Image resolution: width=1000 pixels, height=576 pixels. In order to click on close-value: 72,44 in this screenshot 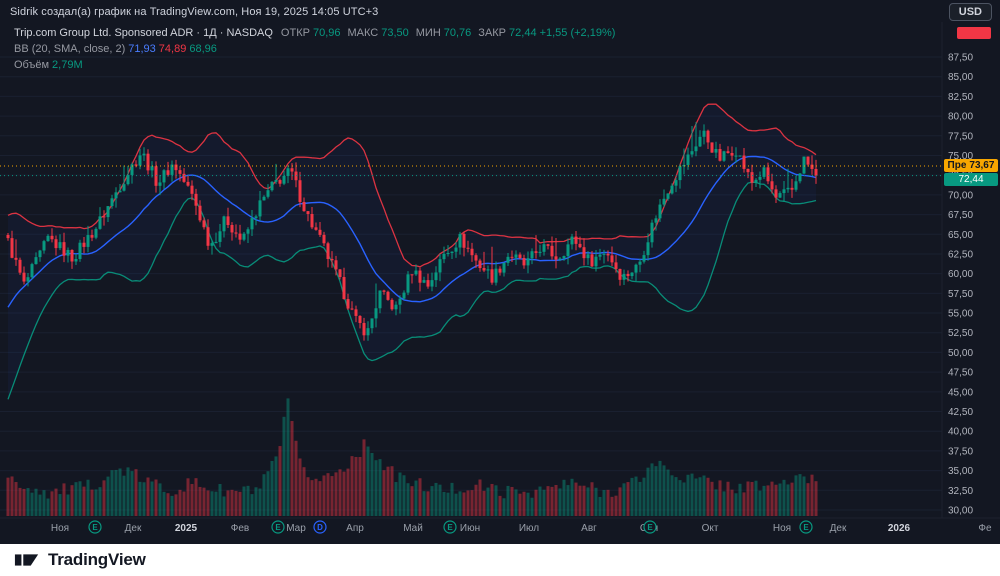, I will do `click(523, 33)`.